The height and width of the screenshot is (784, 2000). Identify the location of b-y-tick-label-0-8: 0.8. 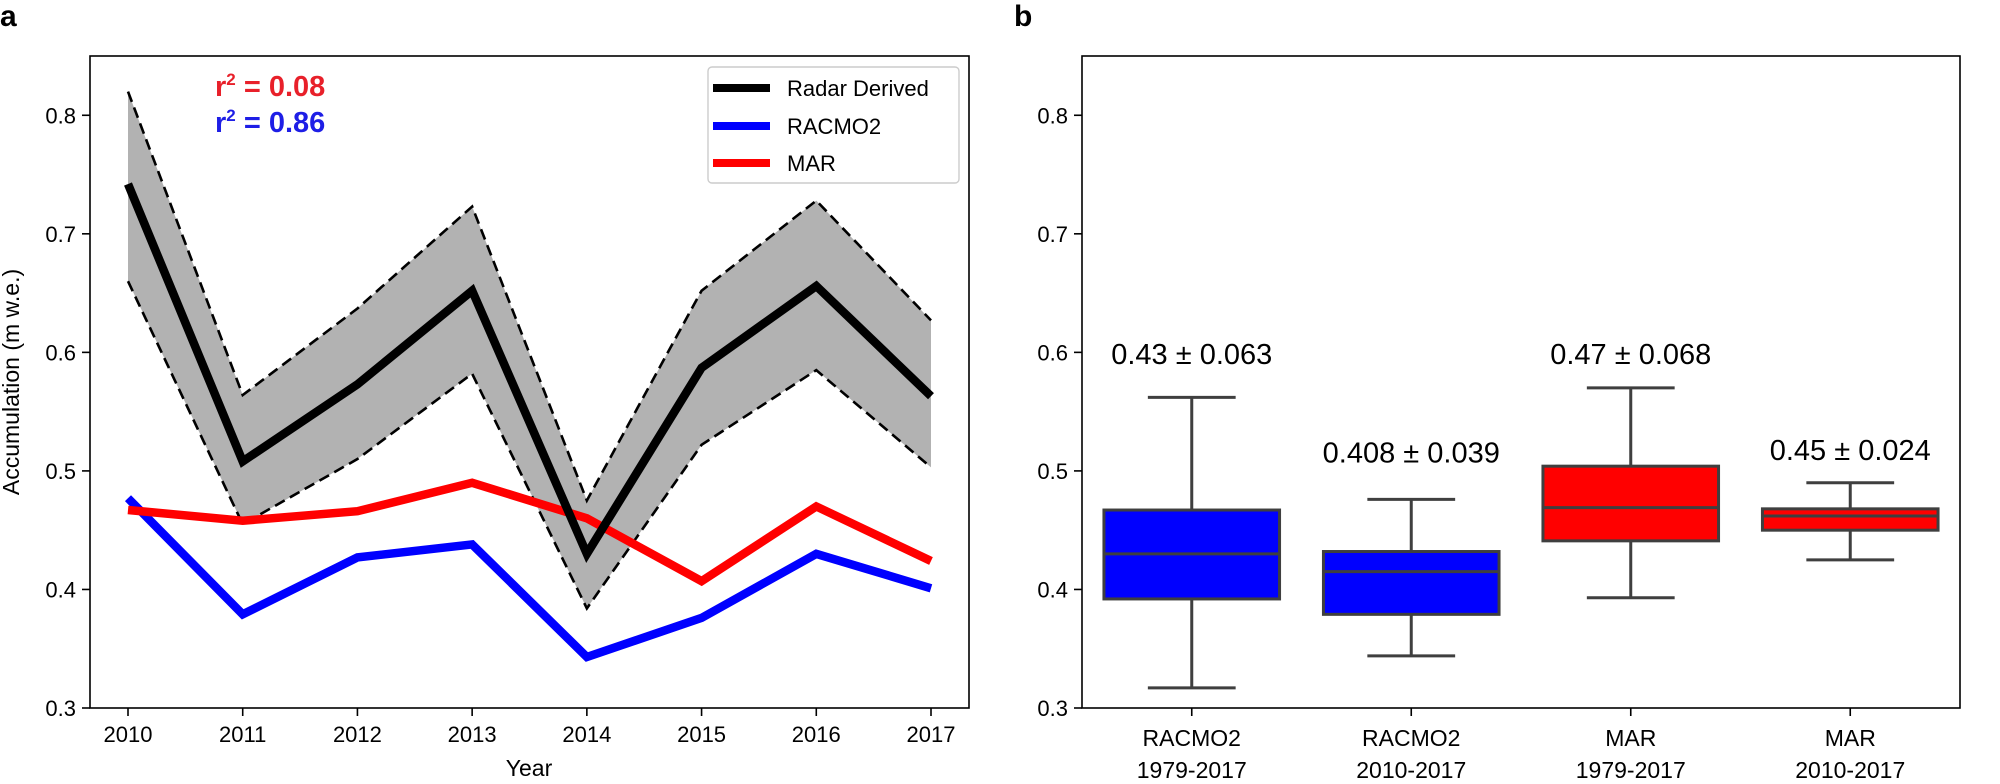
(1052, 115).